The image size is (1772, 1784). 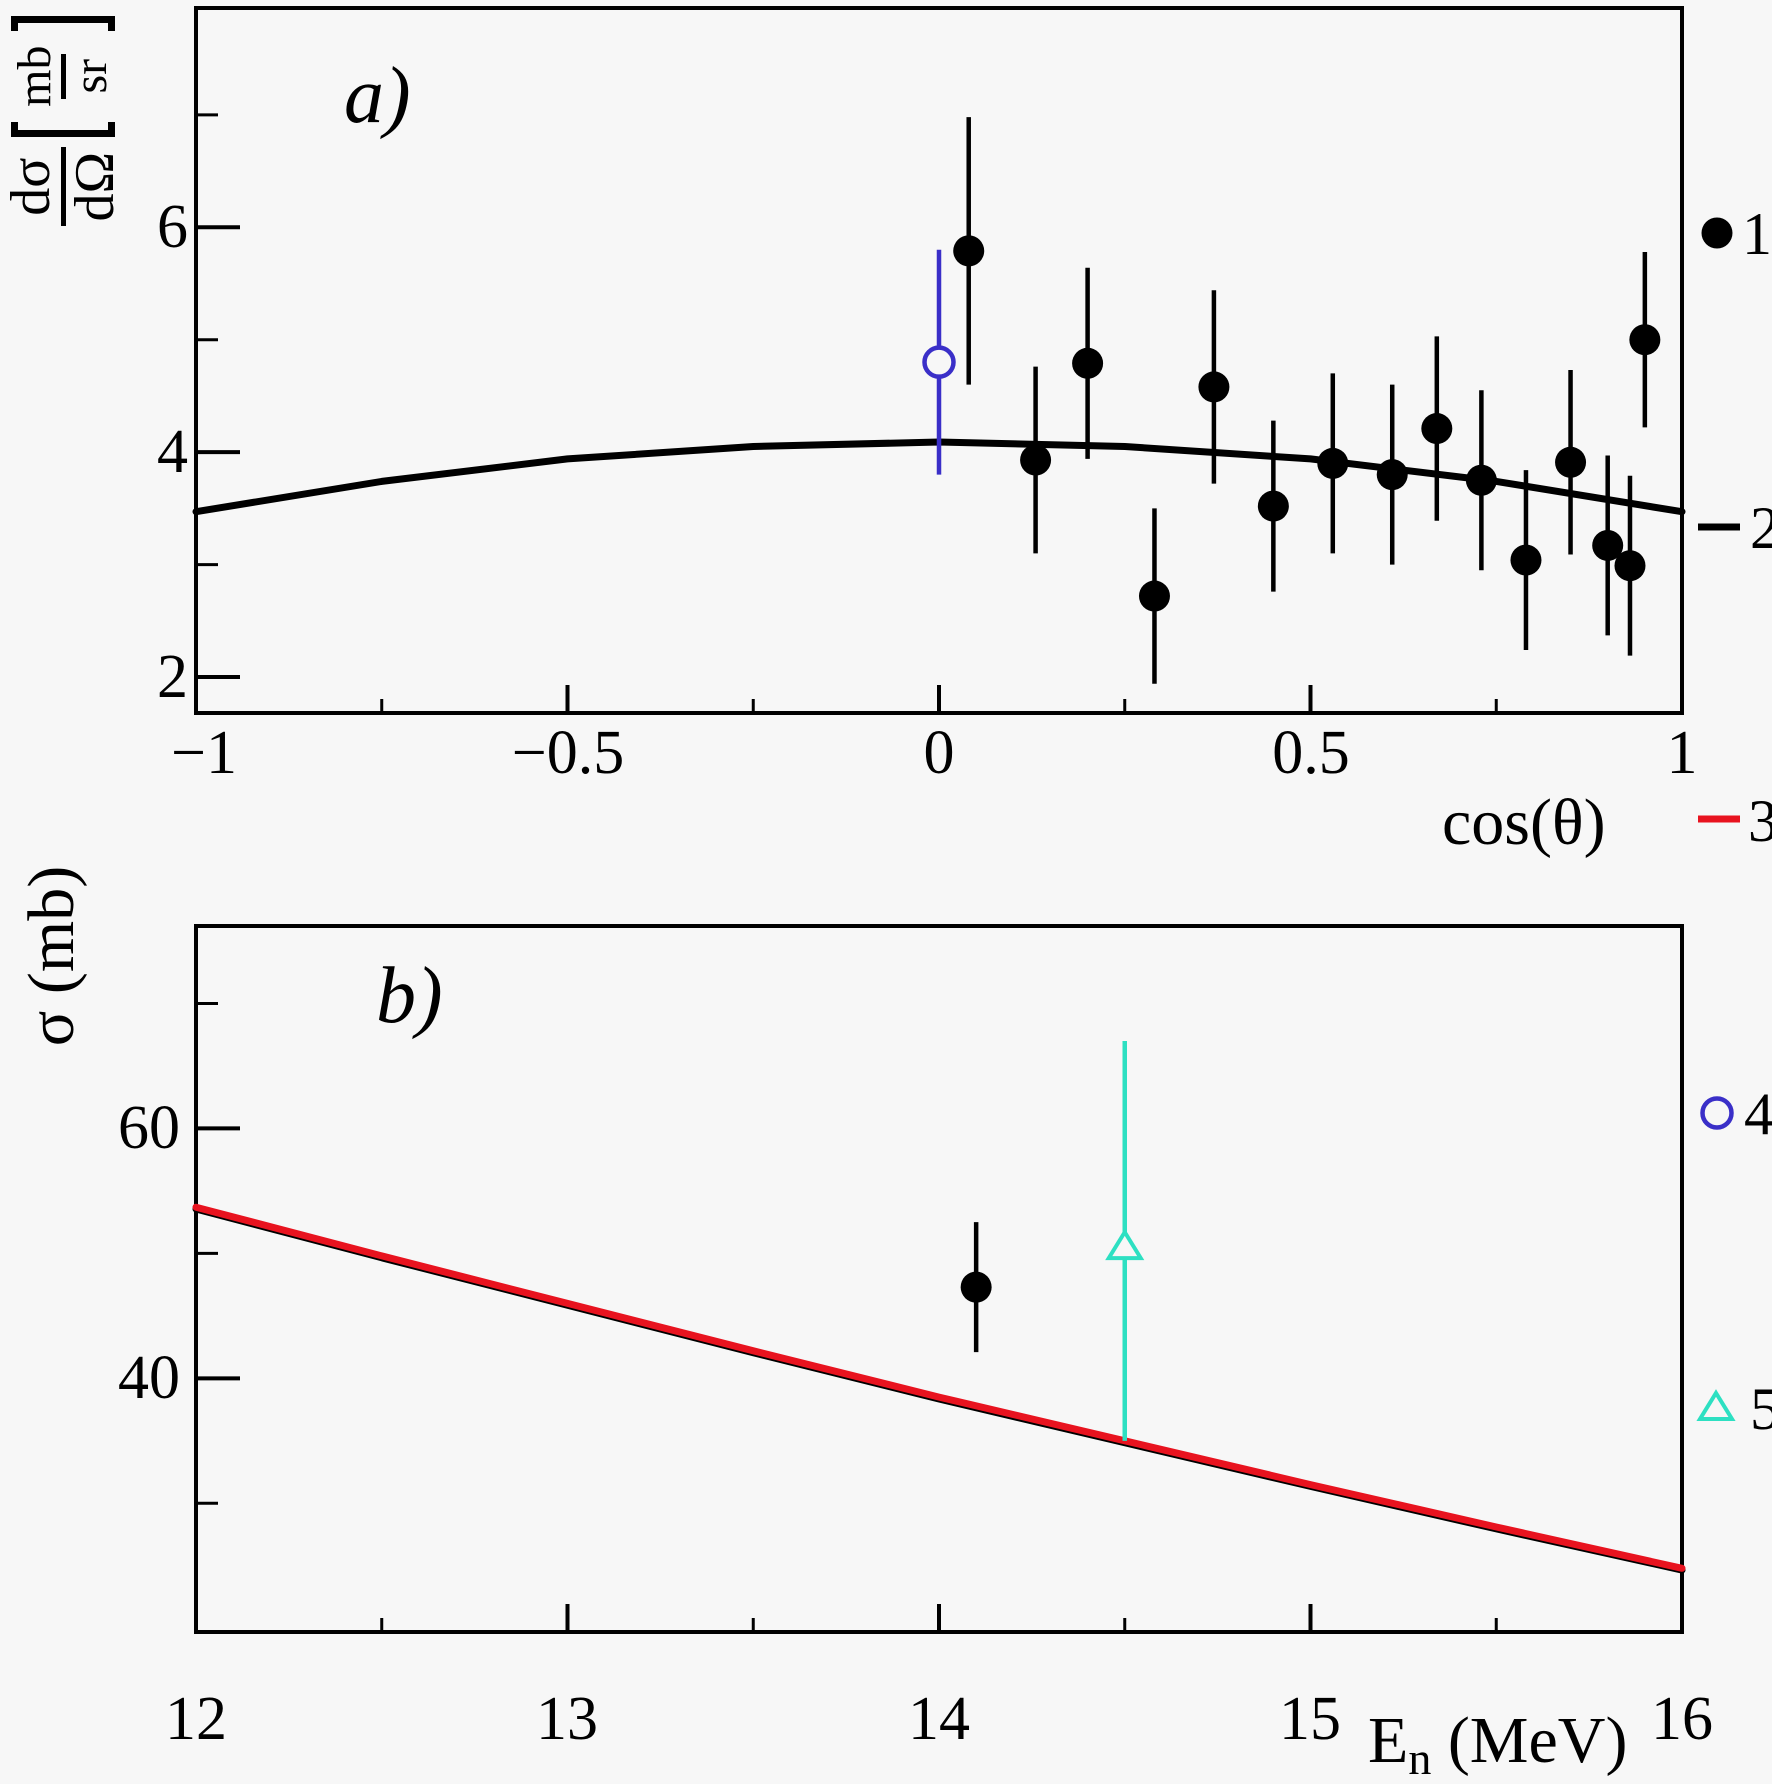 I want to click on panel-b-series-1-marker, so click(x=976, y=1287).